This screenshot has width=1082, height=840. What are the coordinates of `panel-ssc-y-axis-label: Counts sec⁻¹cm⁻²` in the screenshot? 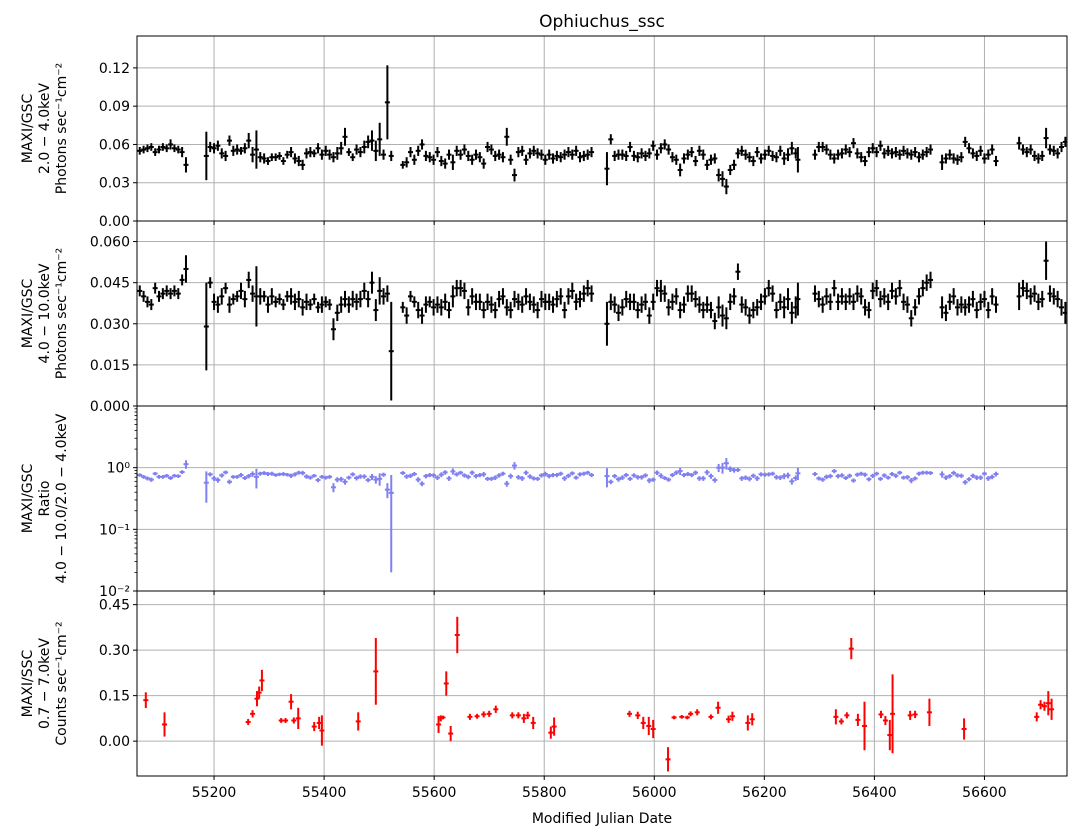 It's located at (62, 683).